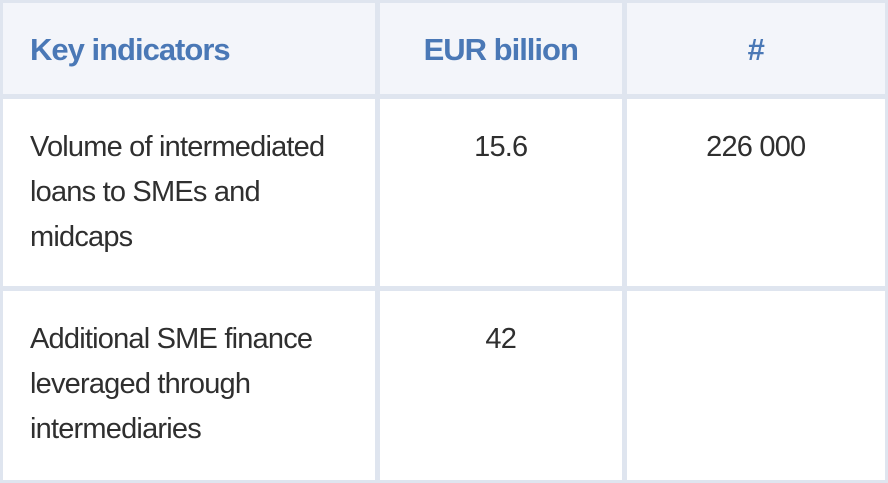  Describe the element at coordinates (500, 48) in the screenshot. I see `header-cell: EUR billion` at that location.